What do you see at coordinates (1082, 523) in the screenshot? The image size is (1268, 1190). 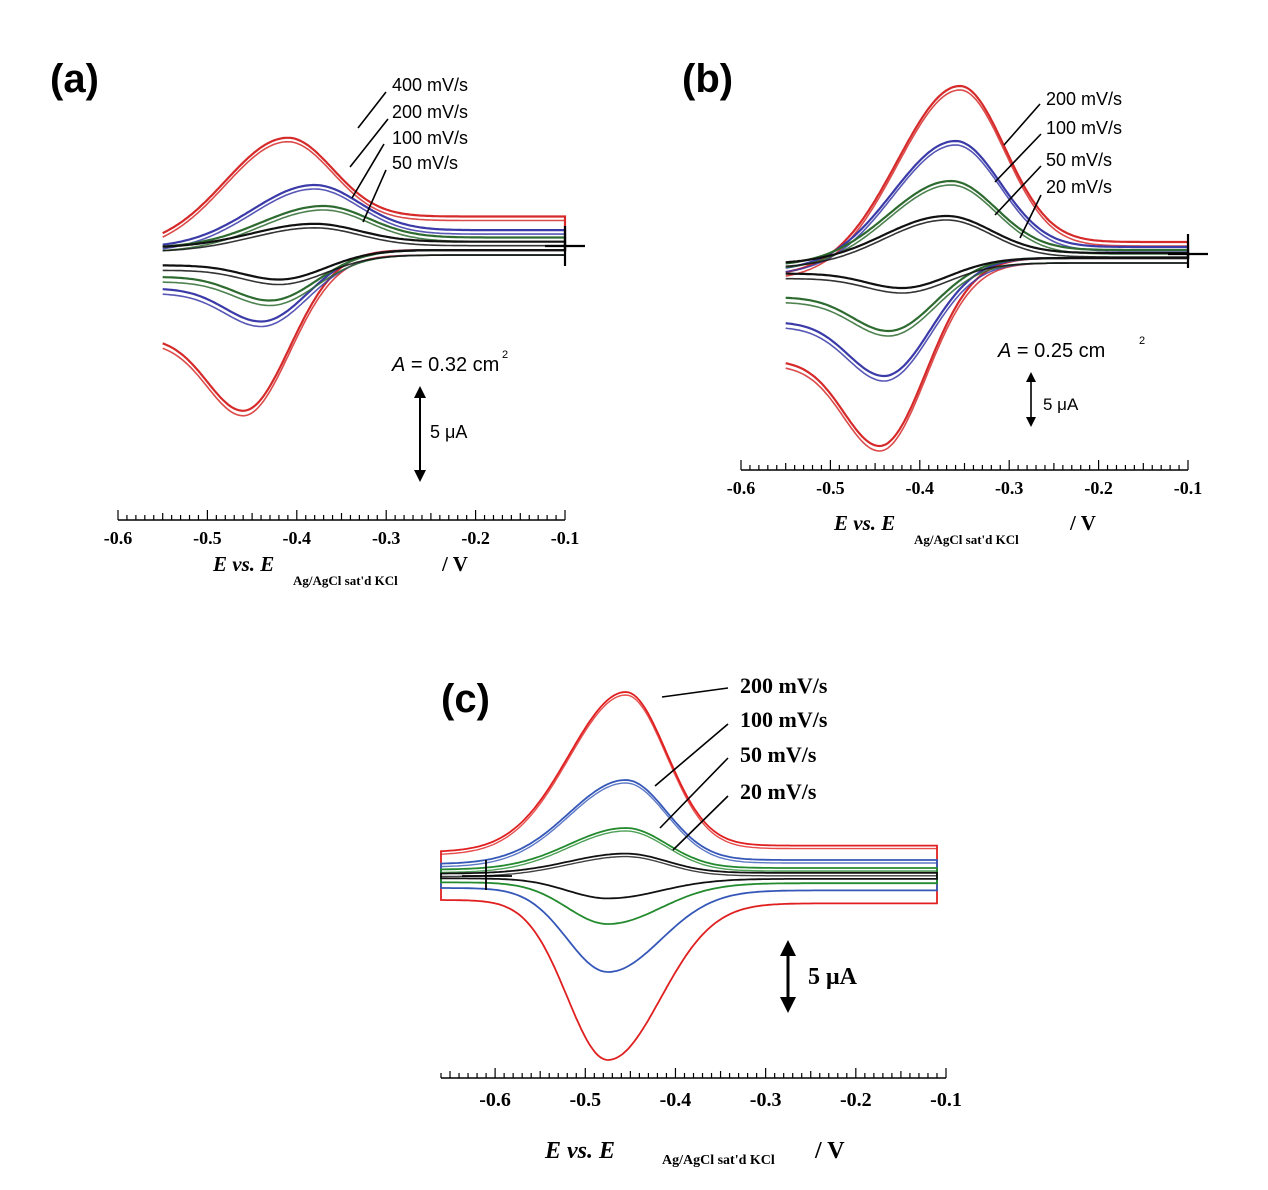 I see `x-axis-title-b-unit: / V` at bounding box center [1082, 523].